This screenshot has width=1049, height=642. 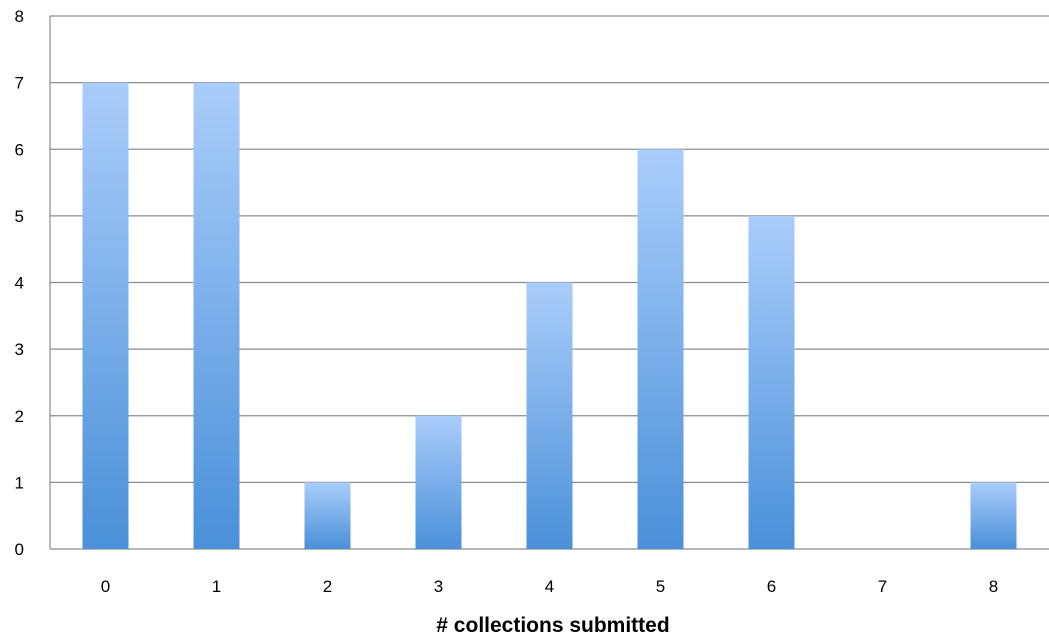 What do you see at coordinates (216, 586) in the screenshot?
I see `x-tick-label: 1` at bounding box center [216, 586].